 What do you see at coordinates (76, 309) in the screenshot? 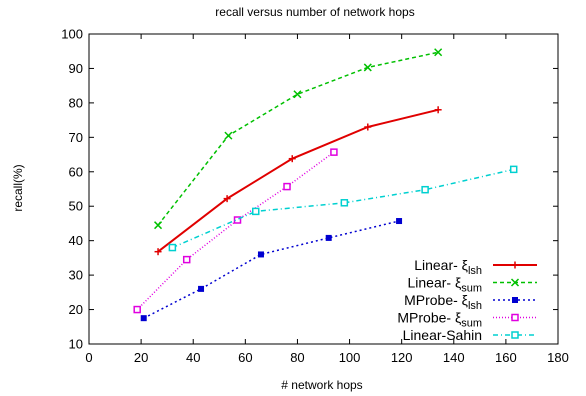
I see `y-tick-label: 20` at bounding box center [76, 309].